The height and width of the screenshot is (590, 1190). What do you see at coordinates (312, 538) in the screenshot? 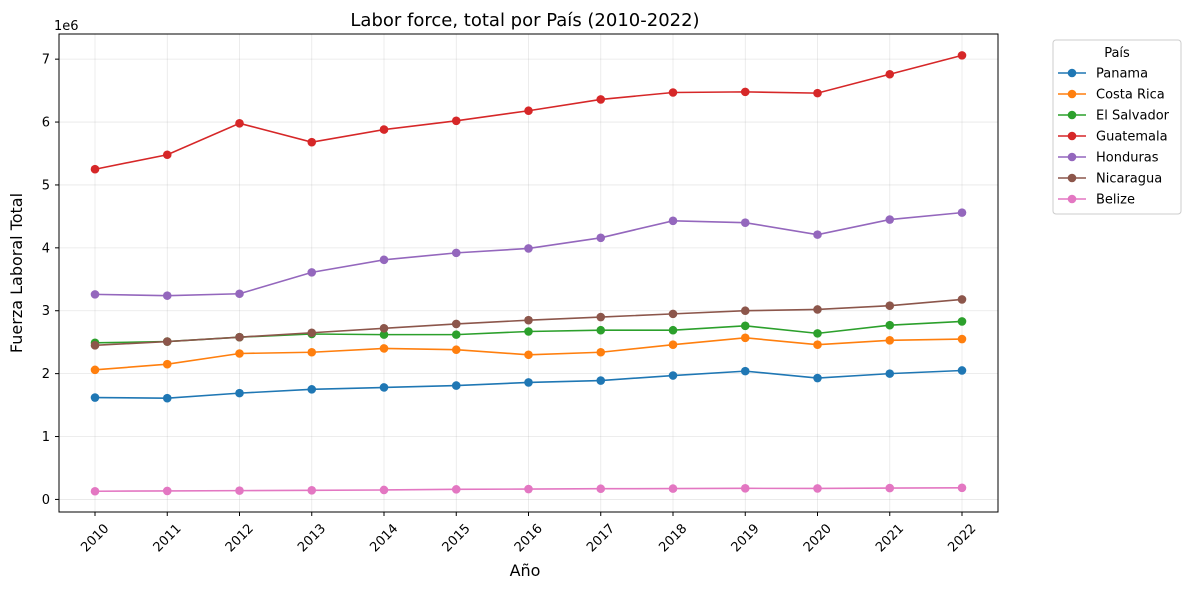
I see `x-tick-label: 2013` at bounding box center [312, 538].